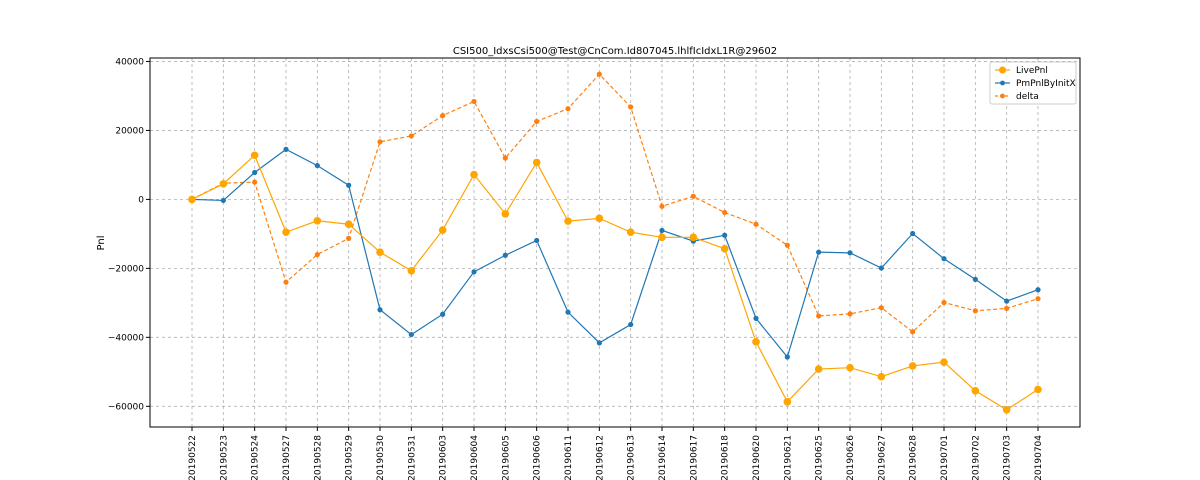 The width and height of the screenshot is (1200, 480). Describe the element at coordinates (600, 457) in the screenshot. I see `x-tick-label: 20190612` at that location.